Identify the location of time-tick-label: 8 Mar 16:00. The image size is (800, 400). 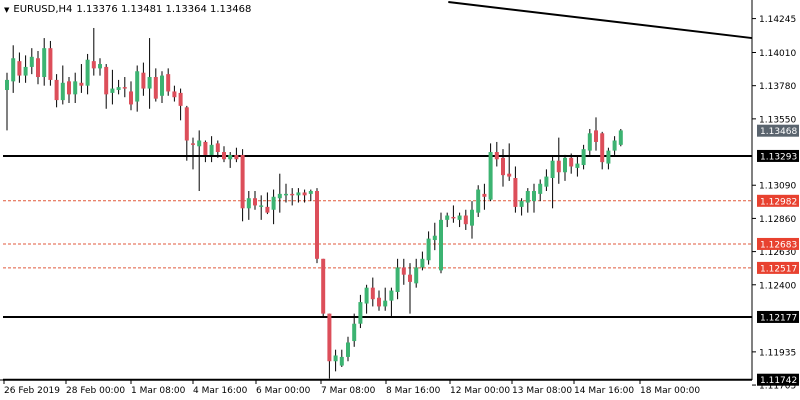
(413, 391).